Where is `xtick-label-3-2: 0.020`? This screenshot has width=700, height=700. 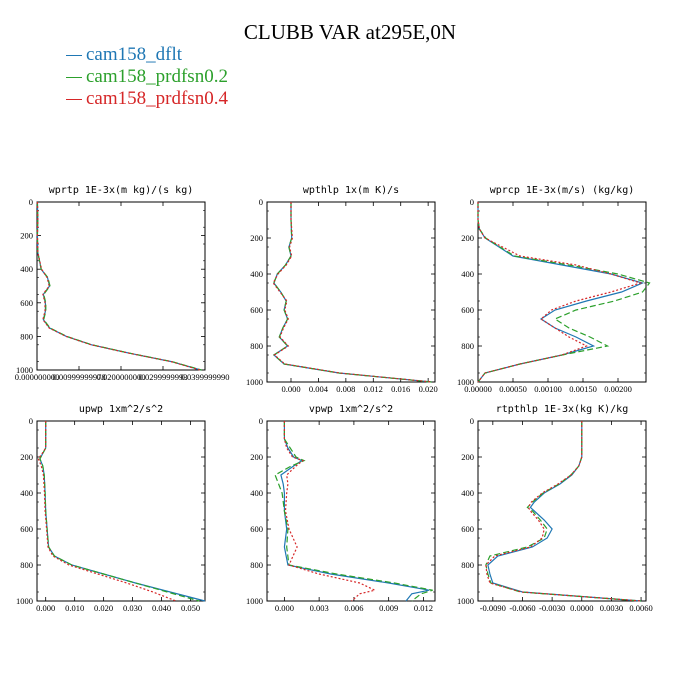 xtick-label-3-2: 0.020 is located at coordinates (103, 608).